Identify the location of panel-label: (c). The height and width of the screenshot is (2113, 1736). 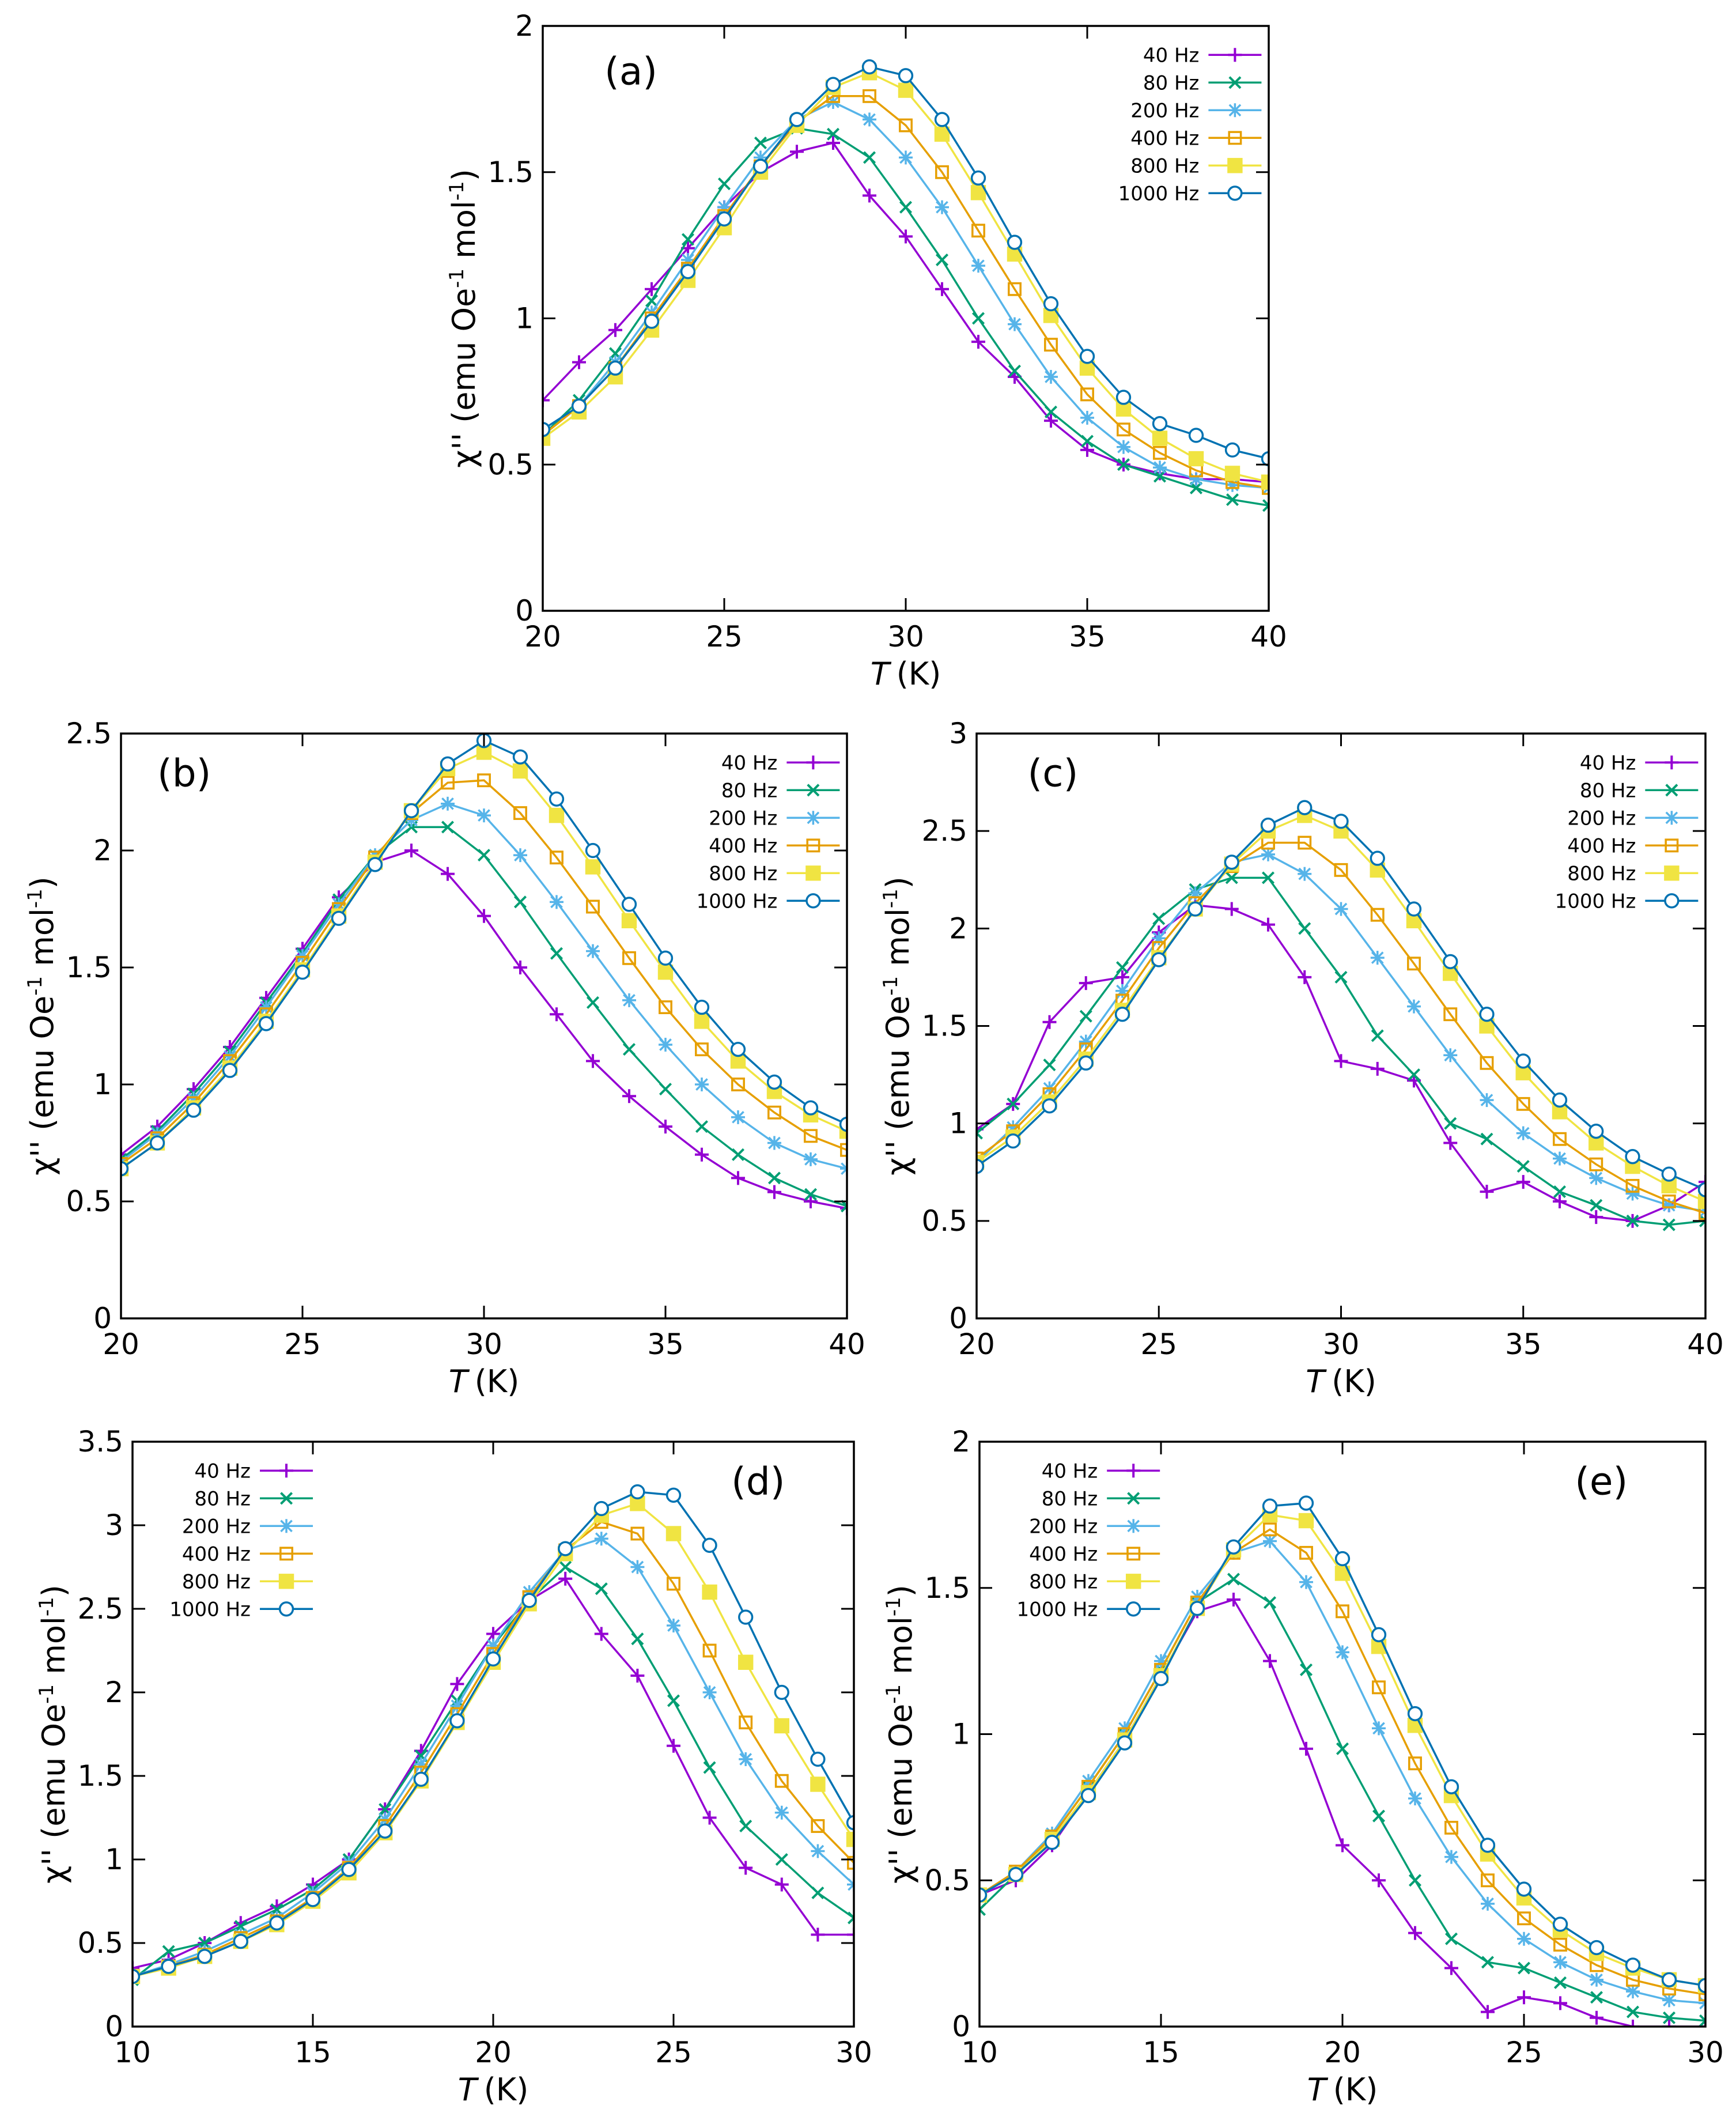
(1053, 773).